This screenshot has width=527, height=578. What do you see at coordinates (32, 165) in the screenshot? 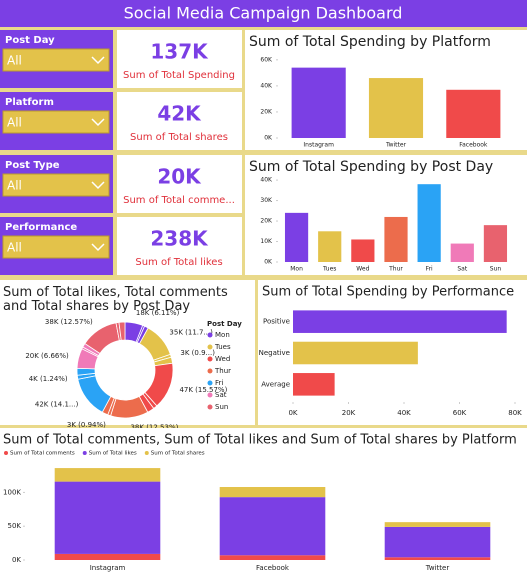
I see `slicer-label: Post Type` at bounding box center [32, 165].